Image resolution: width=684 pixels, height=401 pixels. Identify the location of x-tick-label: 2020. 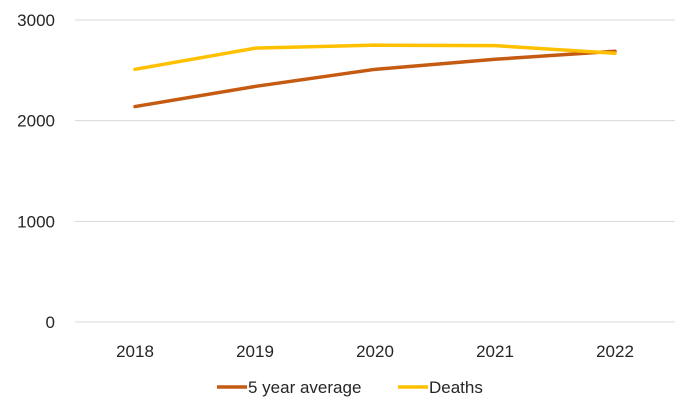
(375, 351).